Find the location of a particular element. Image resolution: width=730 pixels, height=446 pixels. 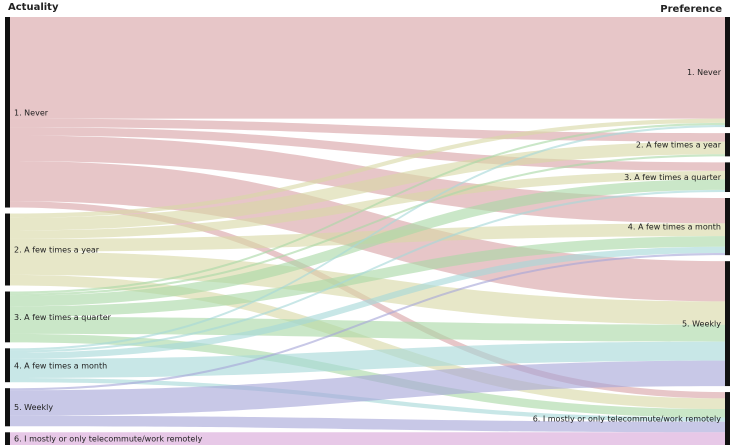

right-node-label-5: 5. Weekly is located at coordinates (701, 324).